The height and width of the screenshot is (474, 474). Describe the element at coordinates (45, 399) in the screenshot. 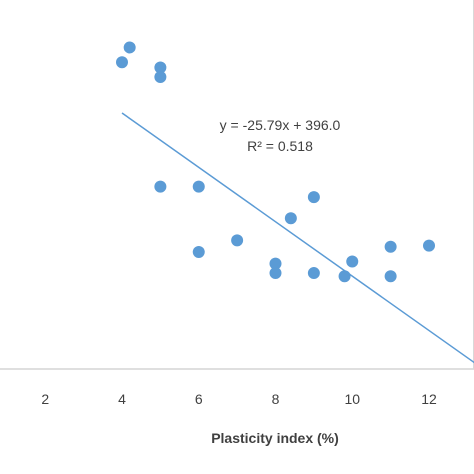

I see `x-tick-label: 2` at that location.